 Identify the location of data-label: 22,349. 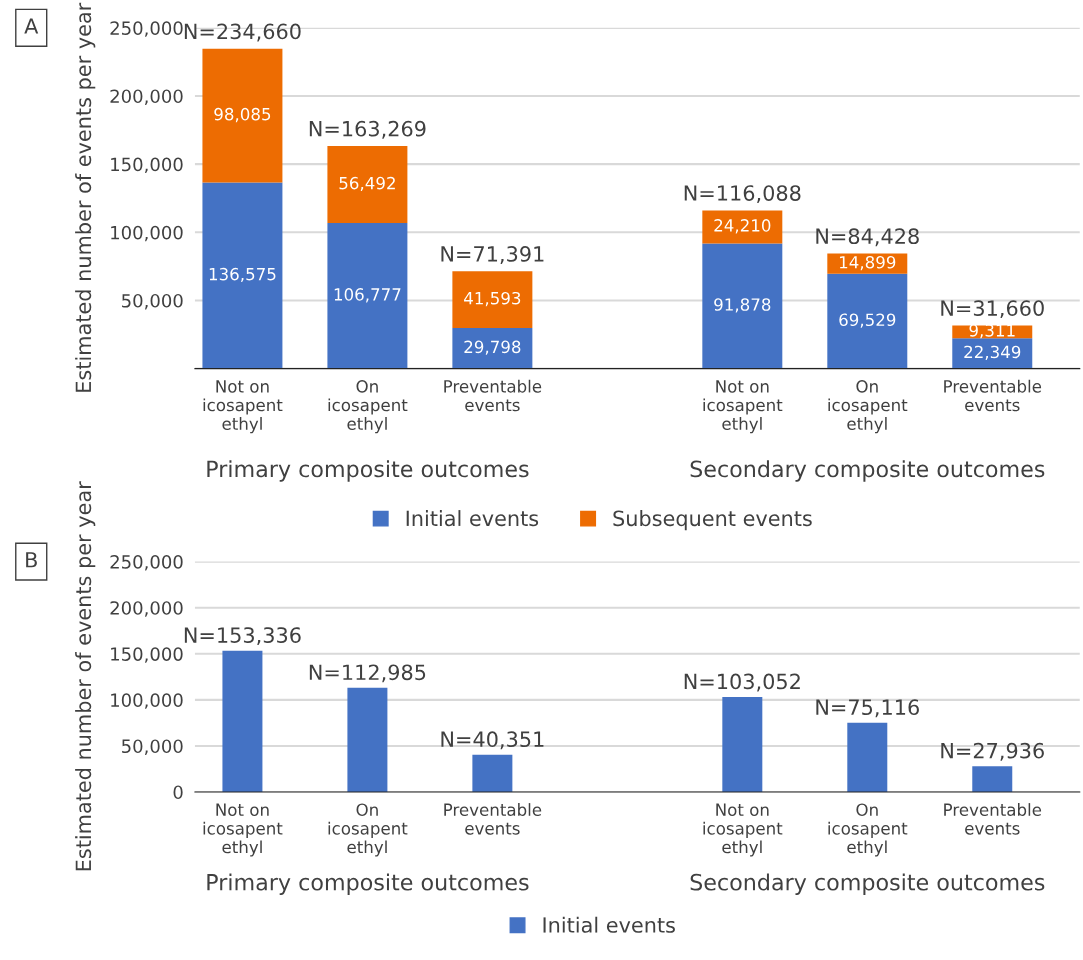
(992, 352).